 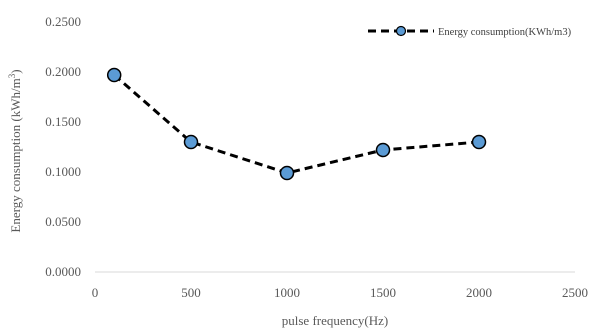 I want to click on x-tick-label: 2500, so click(x=575, y=292).